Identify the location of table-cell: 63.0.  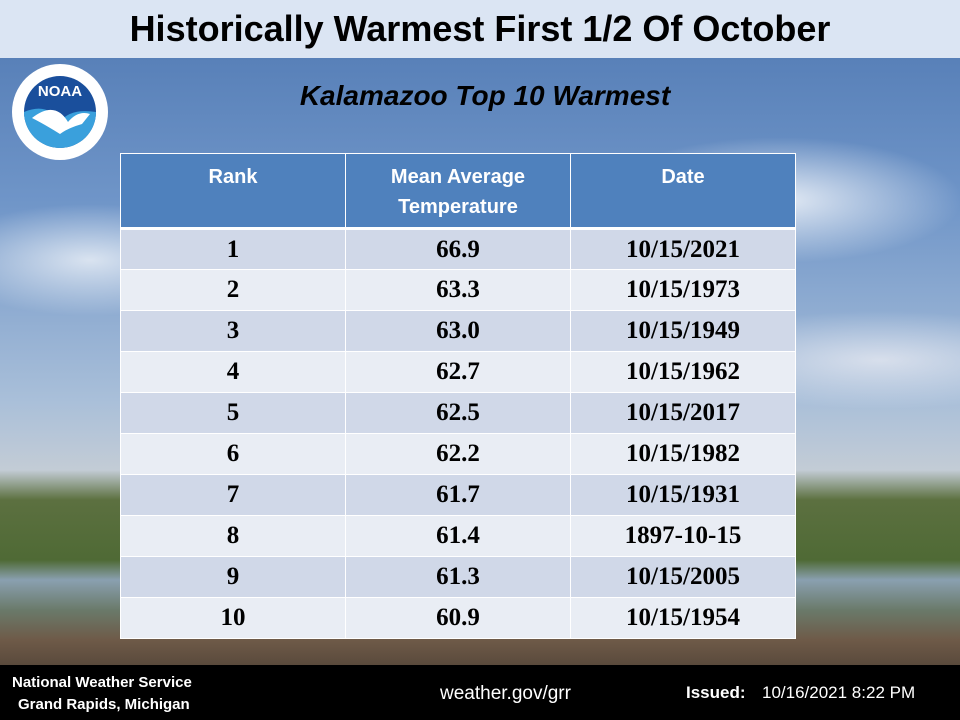
(458, 331).